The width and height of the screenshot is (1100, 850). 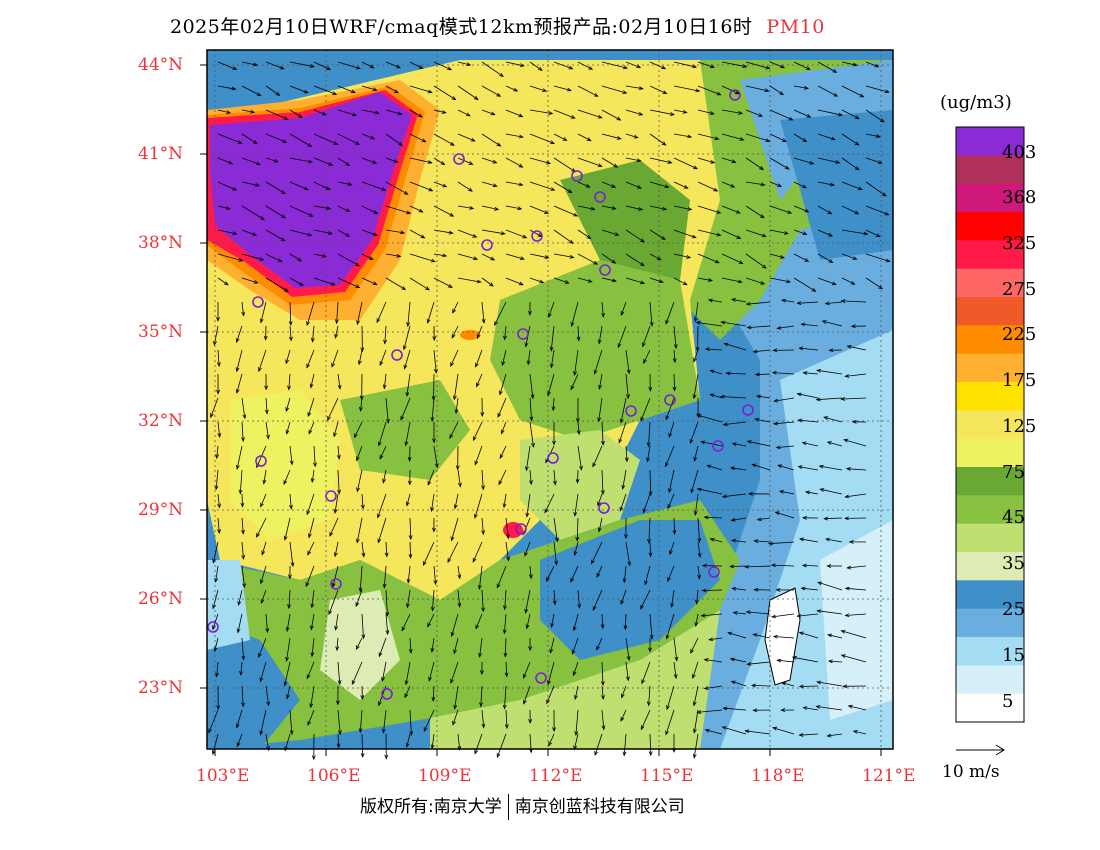 What do you see at coordinates (1013, 609) in the screenshot?
I see `colorbar-label: 25` at bounding box center [1013, 609].